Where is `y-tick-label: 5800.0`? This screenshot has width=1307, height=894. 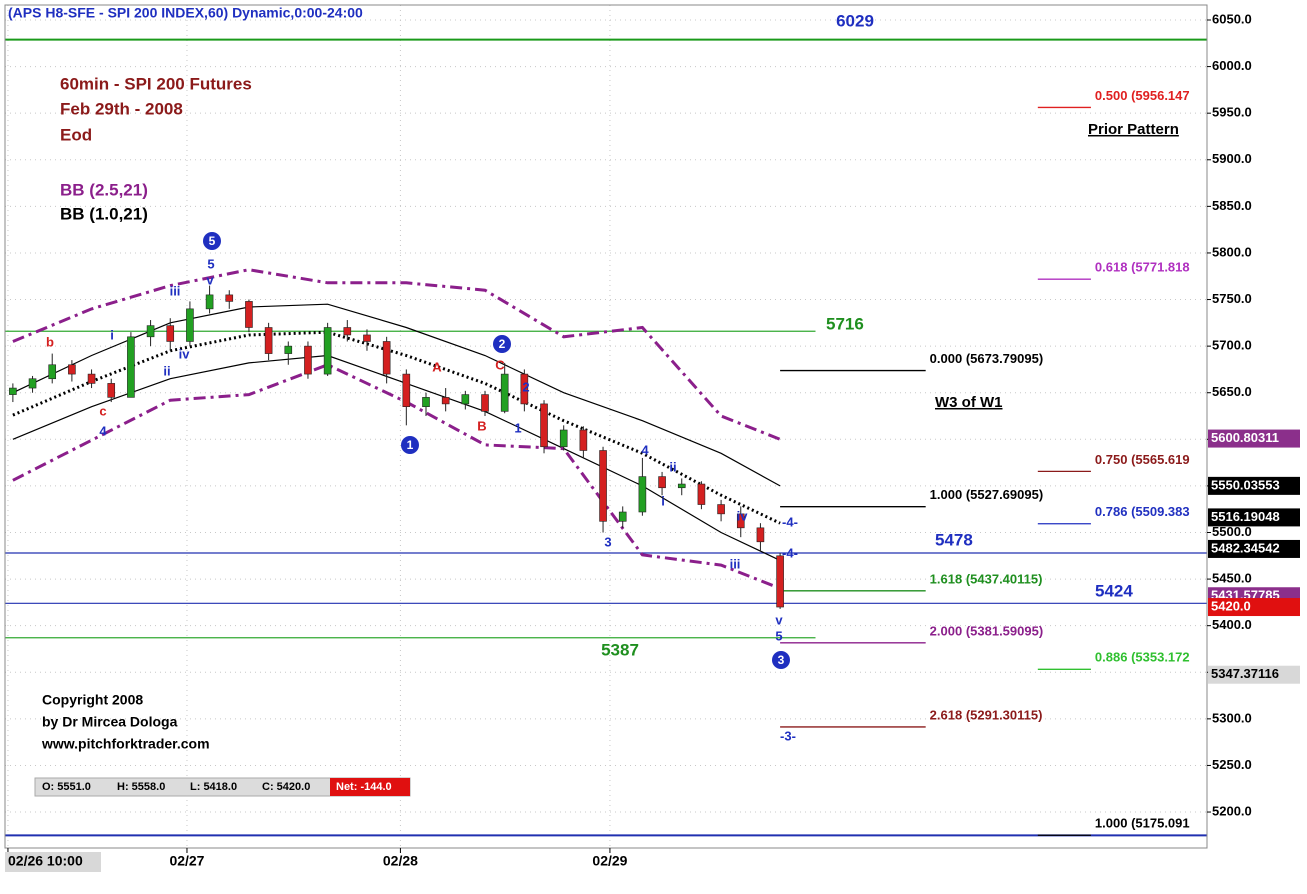
y-tick-label: 5800.0 is located at coordinates (1232, 251).